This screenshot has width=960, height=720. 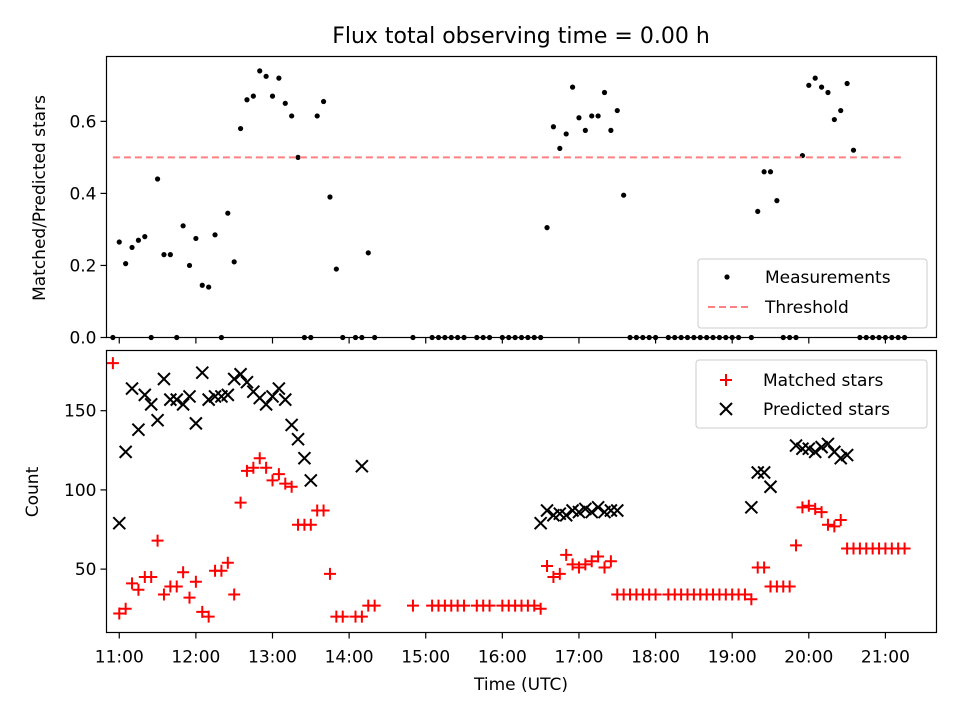 What do you see at coordinates (119, 658) in the screenshot?
I see `x-tick-label: 11:00` at bounding box center [119, 658].